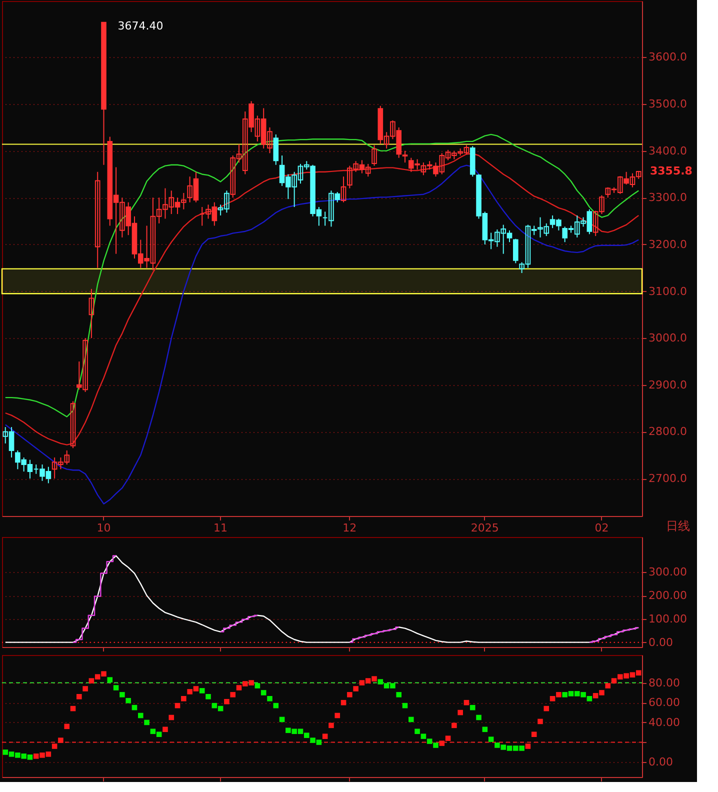  I want to click on y-tick-label: 3500.0, so click(667, 104).